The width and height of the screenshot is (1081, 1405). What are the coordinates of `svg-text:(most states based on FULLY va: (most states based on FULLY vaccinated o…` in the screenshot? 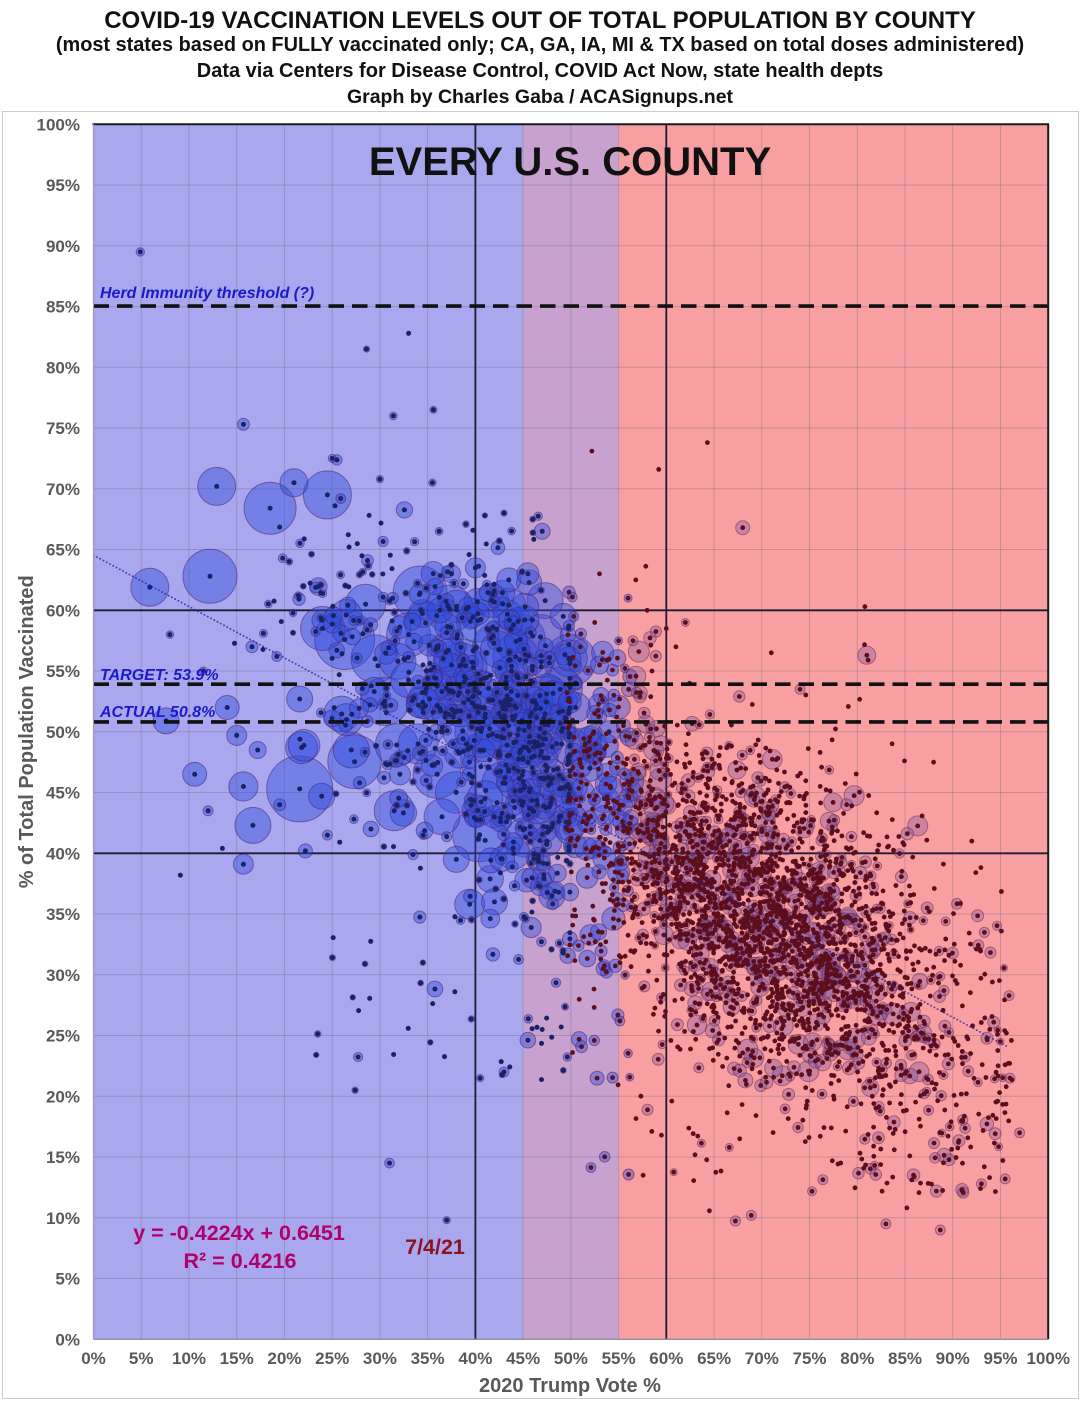 It's located at (540, 45).